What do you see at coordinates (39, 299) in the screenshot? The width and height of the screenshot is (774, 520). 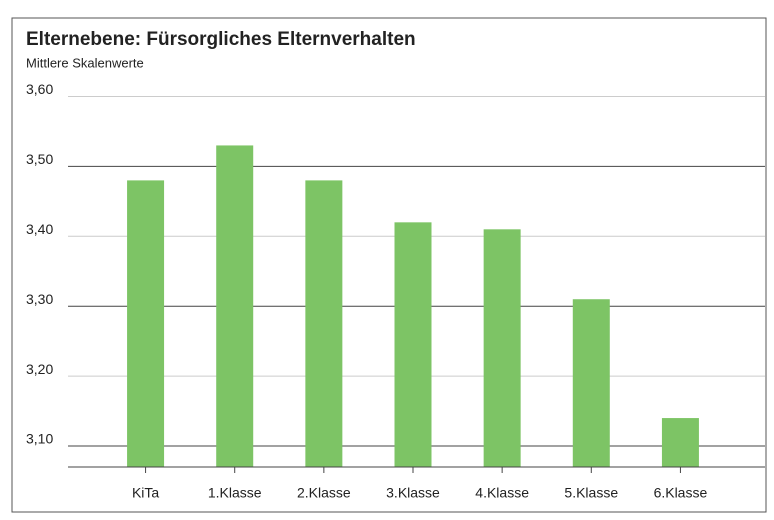 I see `y-tick-label: 3,30` at bounding box center [39, 299].